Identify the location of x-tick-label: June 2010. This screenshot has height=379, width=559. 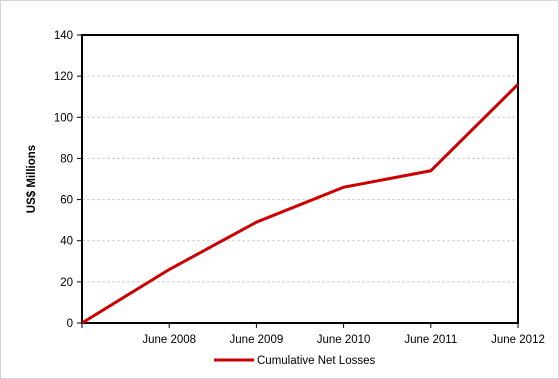
(344, 340).